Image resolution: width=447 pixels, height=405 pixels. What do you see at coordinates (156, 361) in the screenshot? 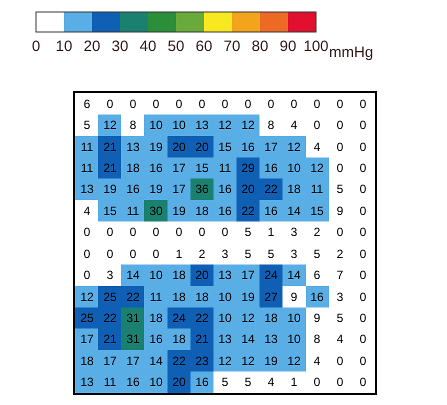
I see `data-label: 14` at bounding box center [156, 361].